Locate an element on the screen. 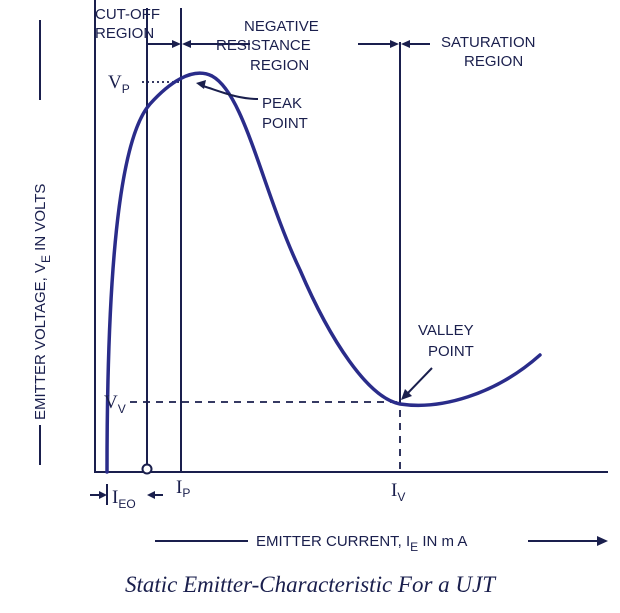 This screenshot has height=613, width=620. ieo-marker is located at coordinates (147, 469).